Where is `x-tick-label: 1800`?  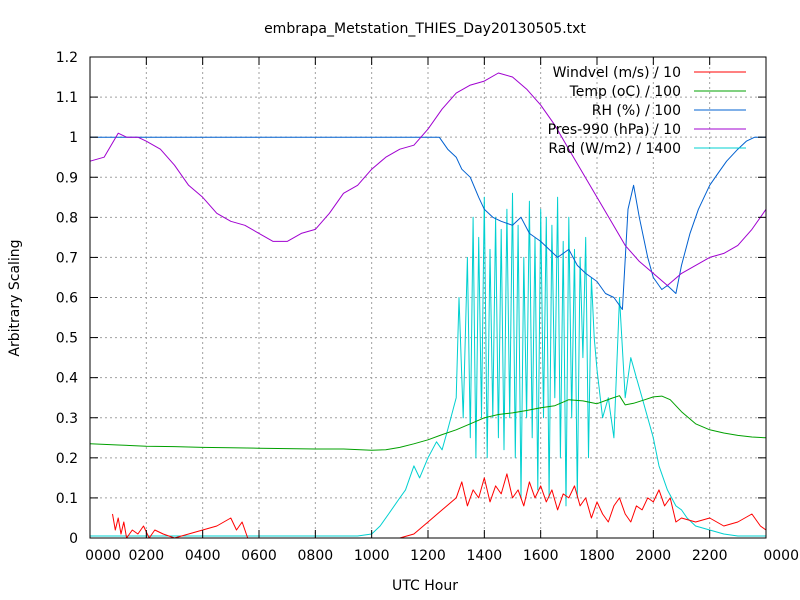
x-tick-label: 1800 is located at coordinates (597, 556).